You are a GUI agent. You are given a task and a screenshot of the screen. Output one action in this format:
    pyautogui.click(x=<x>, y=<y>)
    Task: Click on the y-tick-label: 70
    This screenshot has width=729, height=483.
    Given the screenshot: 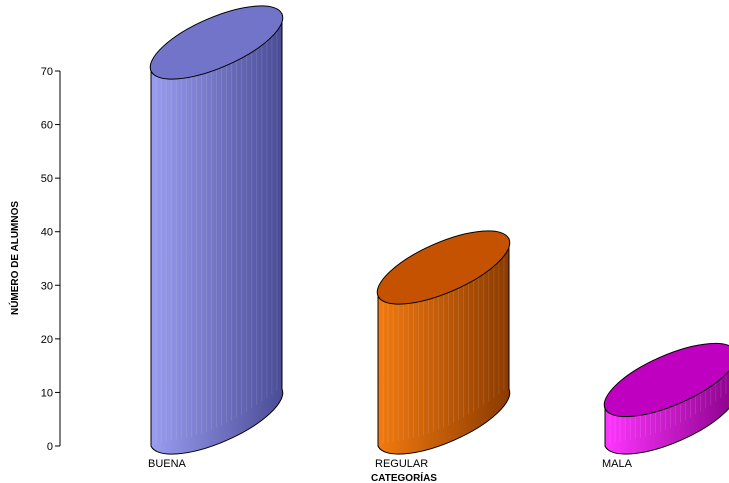 What is the action you would take?
    pyautogui.click(x=47, y=72)
    